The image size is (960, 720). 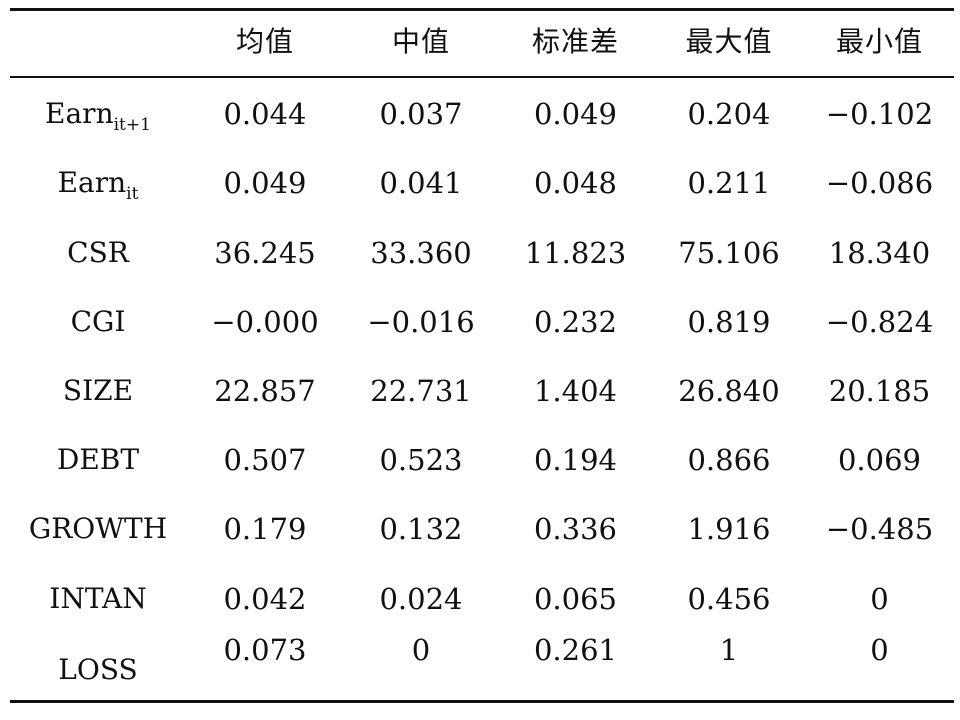 What do you see at coordinates (879, 253) in the screenshot?
I see `table-cell: 18.340` at bounding box center [879, 253].